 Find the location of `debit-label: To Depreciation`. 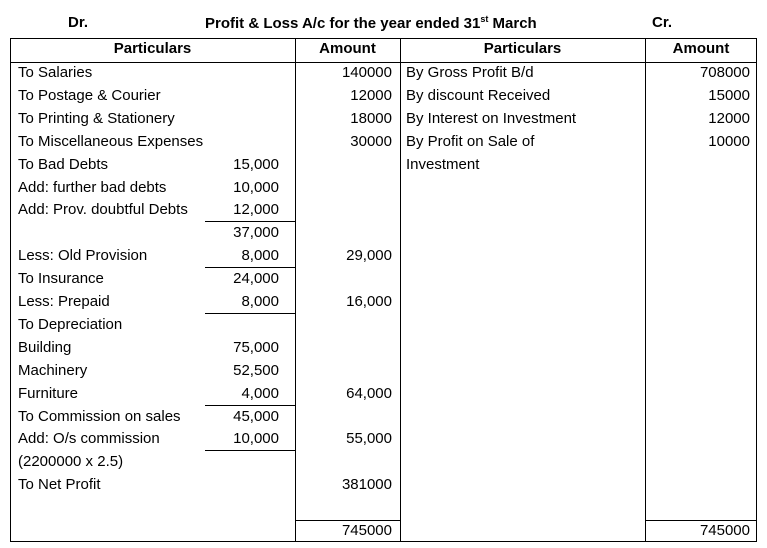

debit-label: To Depreciation is located at coordinates (70, 324).